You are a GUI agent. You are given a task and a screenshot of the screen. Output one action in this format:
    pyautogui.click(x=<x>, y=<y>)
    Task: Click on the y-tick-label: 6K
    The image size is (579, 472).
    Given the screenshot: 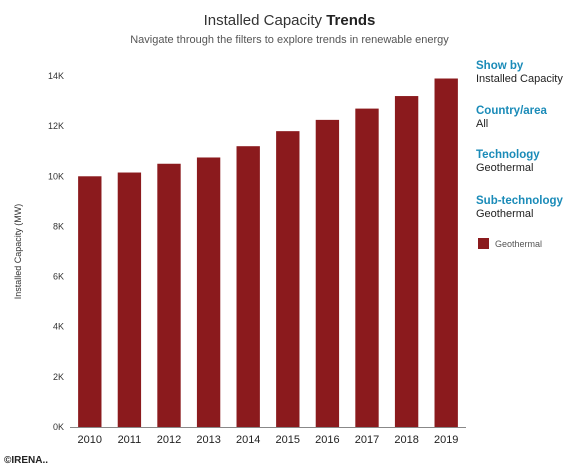 What is the action you would take?
    pyautogui.click(x=58, y=277)
    